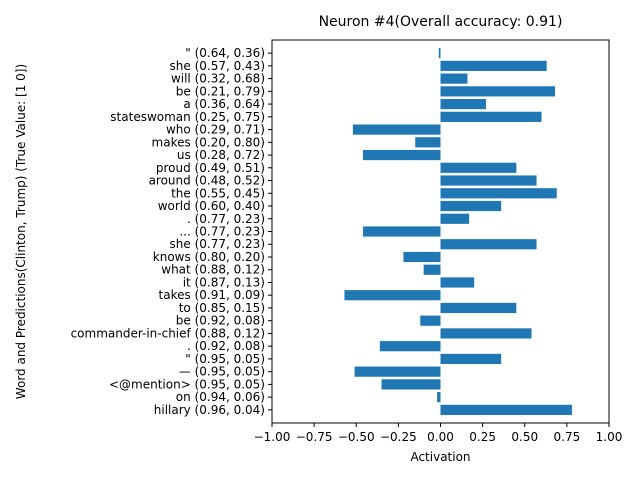  I want to click on x-tick-label: 0.75, so click(567, 437).